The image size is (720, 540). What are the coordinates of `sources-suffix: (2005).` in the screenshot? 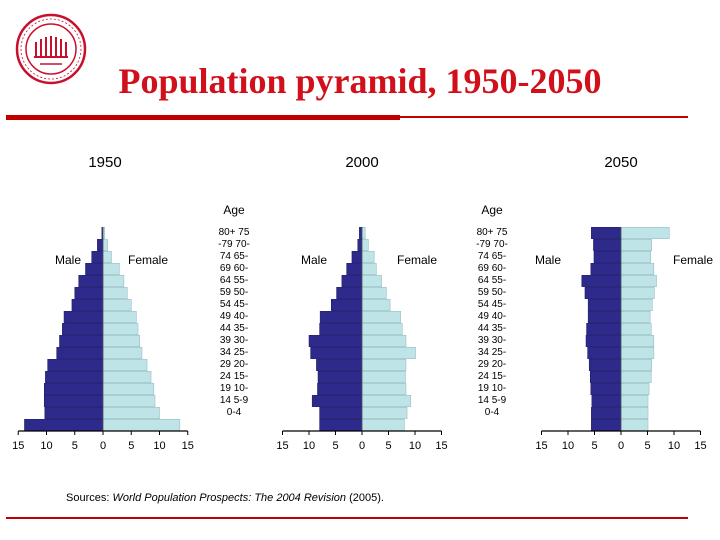 It's located at (365, 498).